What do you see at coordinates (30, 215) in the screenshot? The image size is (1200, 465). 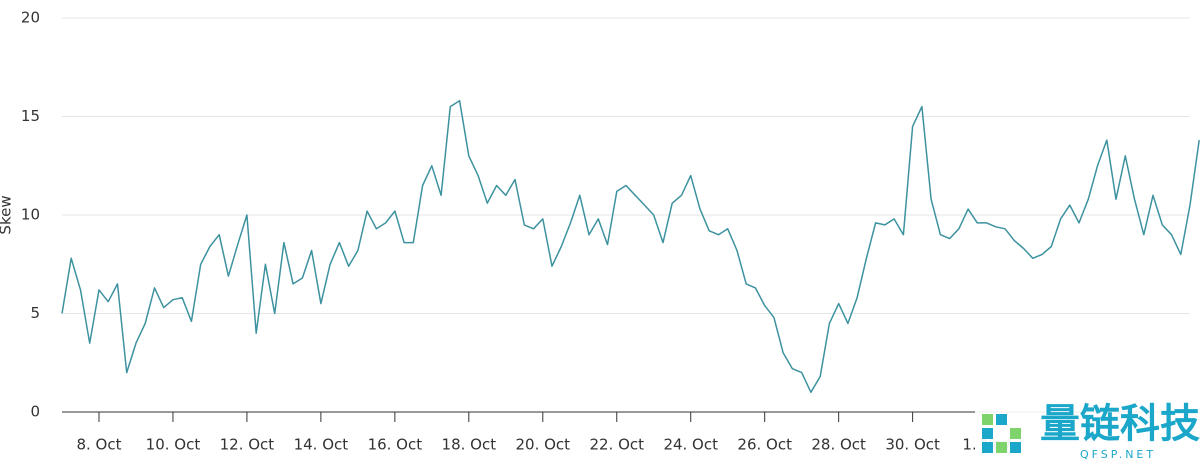 I see `y-tick-label: 10` at bounding box center [30, 215].